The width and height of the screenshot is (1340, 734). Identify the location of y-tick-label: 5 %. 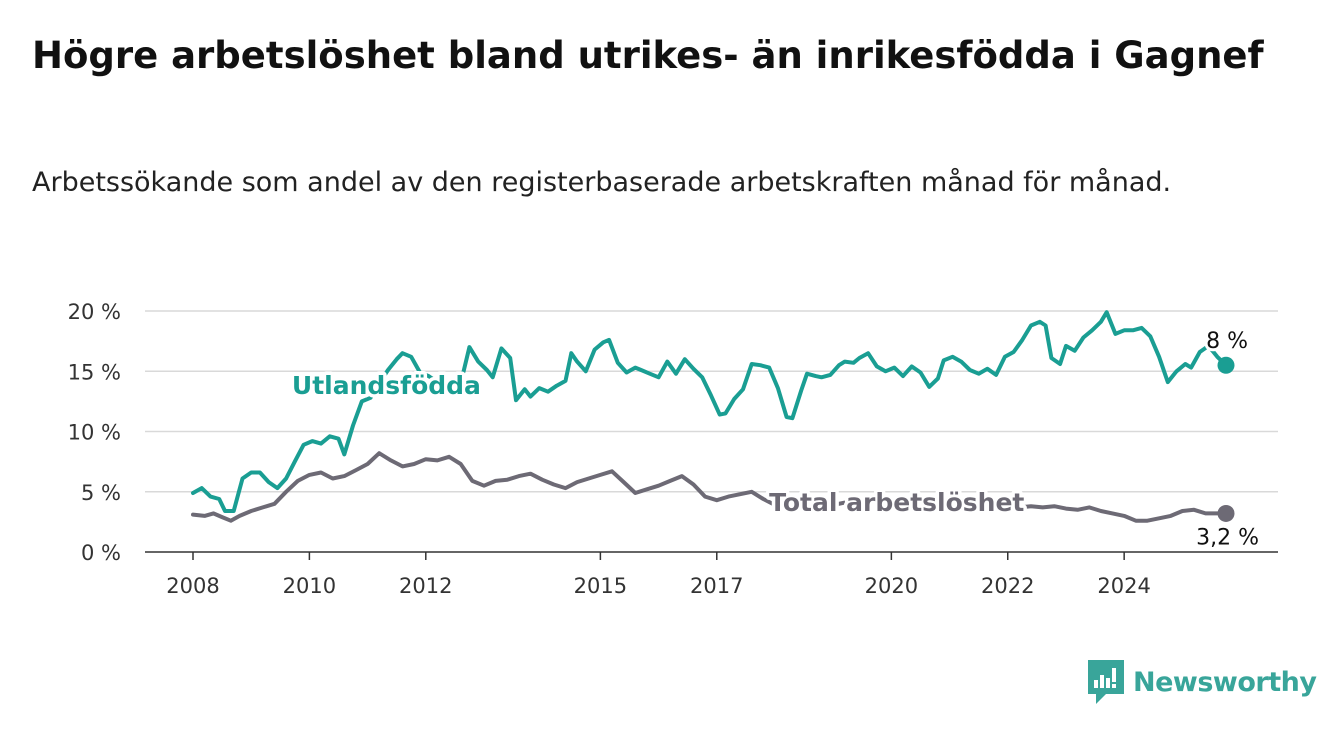
(101, 493).